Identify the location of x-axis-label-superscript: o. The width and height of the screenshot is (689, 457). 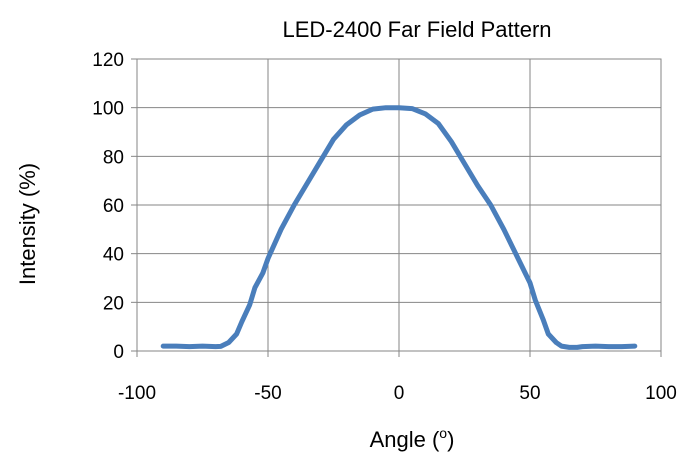
(443, 433).